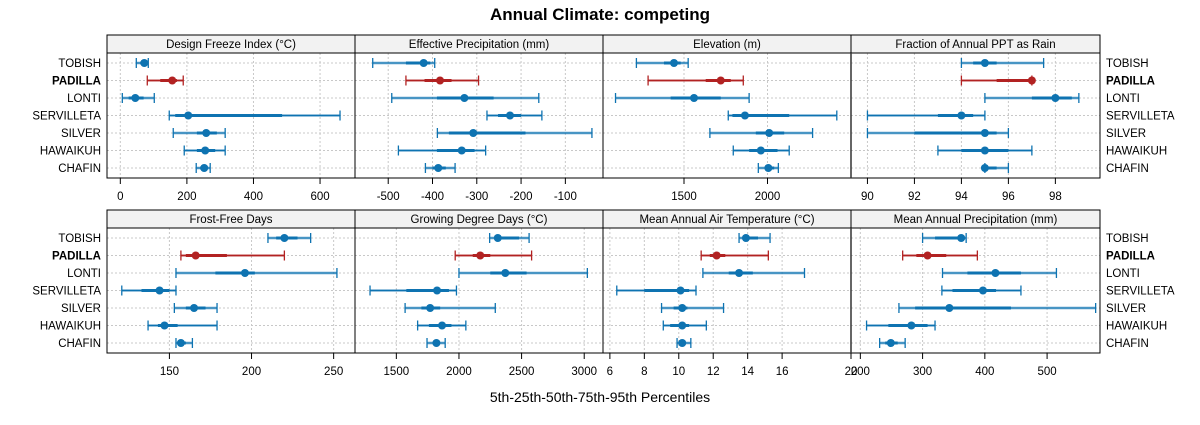 This screenshot has width=1200, height=425. What do you see at coordinates (476, 197) in the screenshot?
I see `x-tick-label: -300` at bounding box center [476, 197].